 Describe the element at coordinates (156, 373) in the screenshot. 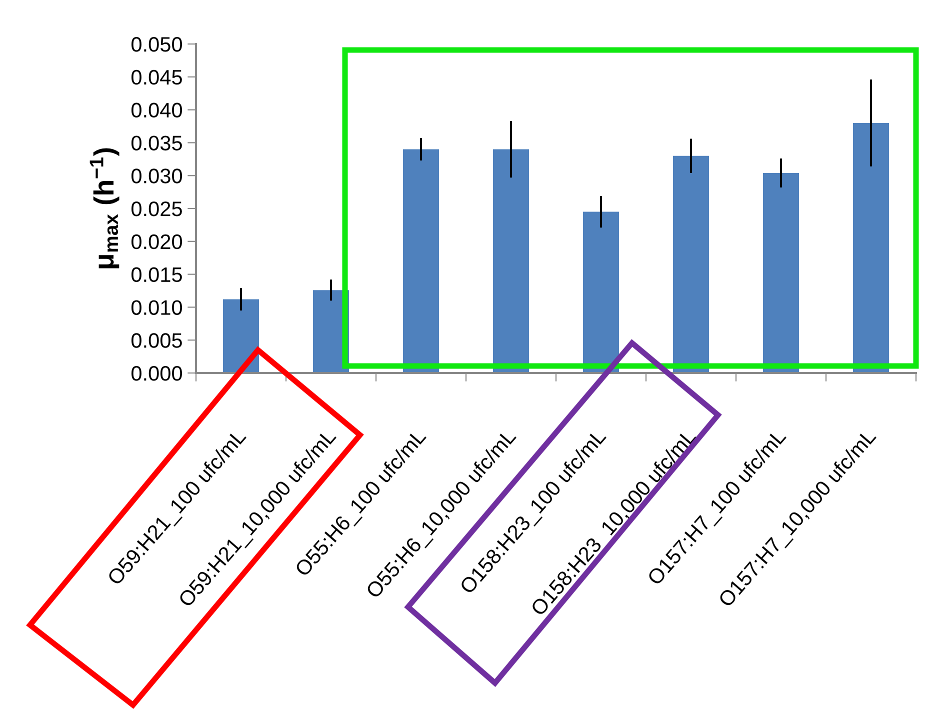

I see `y-tick-label: 0.000` at that location.